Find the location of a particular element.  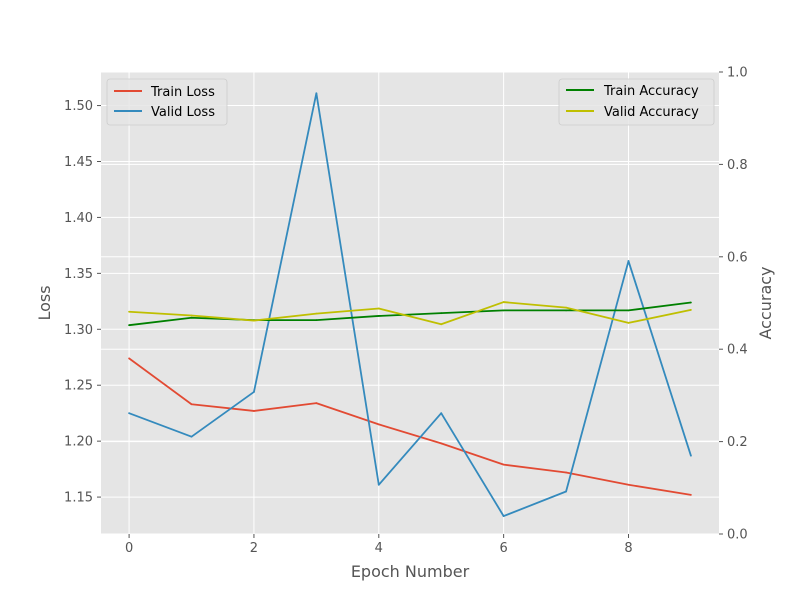

legend-accuracy-frame is located at coordinates (636, 102).